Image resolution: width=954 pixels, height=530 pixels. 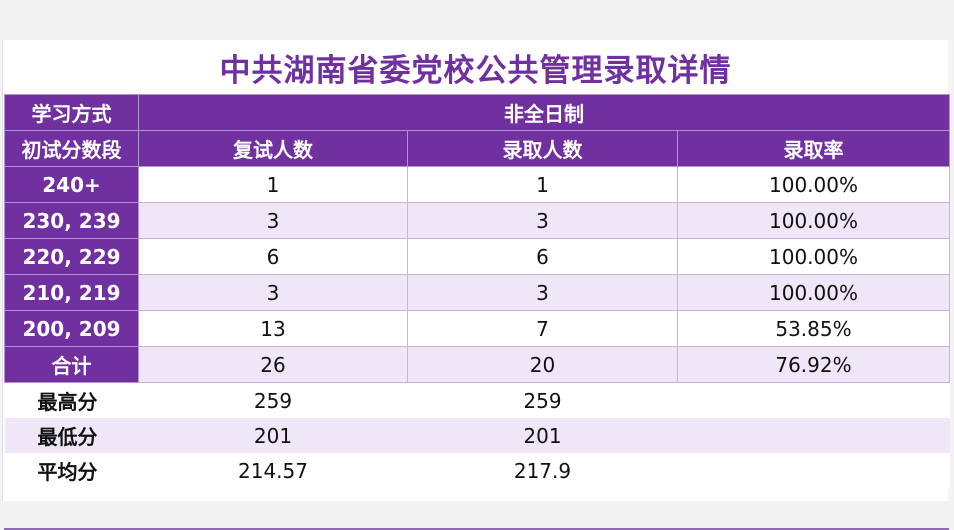 I want to click on retest-count: 6, so click(x=273, y=256).